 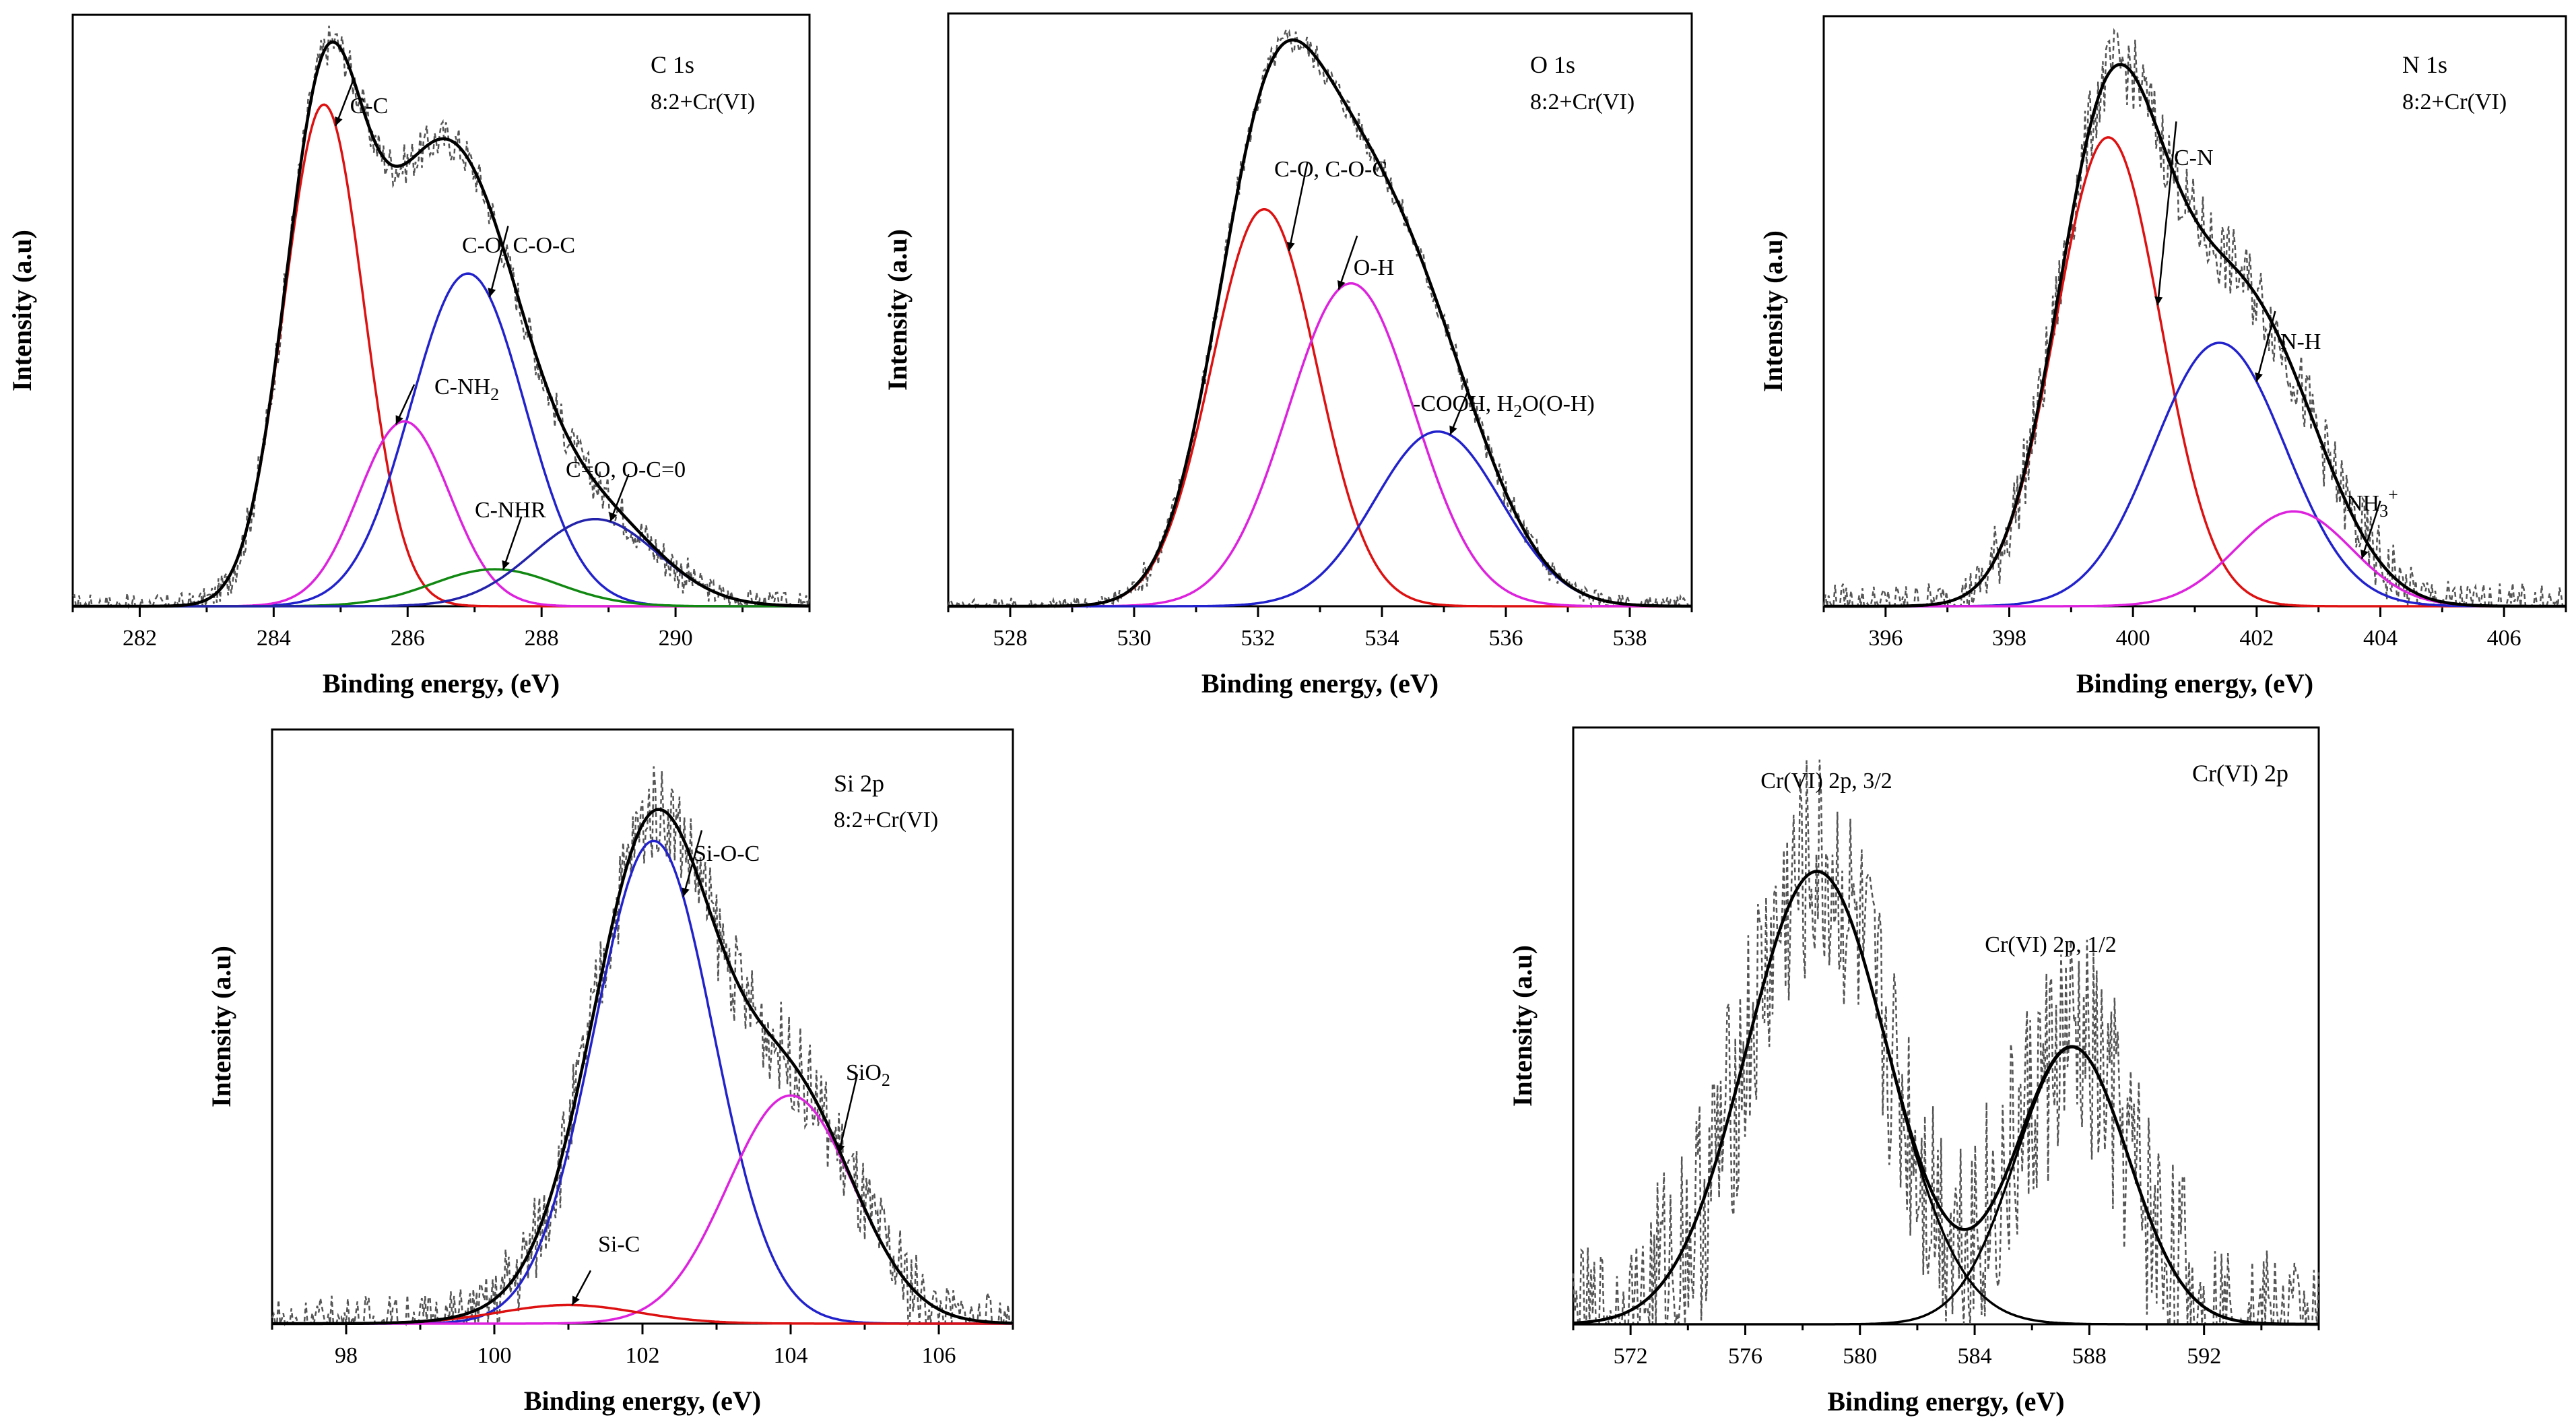 What do you see at coordinates (1860, 1356) in the screenshot?
I see `x-tick-label: 580` at bounding box center [1860, 1356].